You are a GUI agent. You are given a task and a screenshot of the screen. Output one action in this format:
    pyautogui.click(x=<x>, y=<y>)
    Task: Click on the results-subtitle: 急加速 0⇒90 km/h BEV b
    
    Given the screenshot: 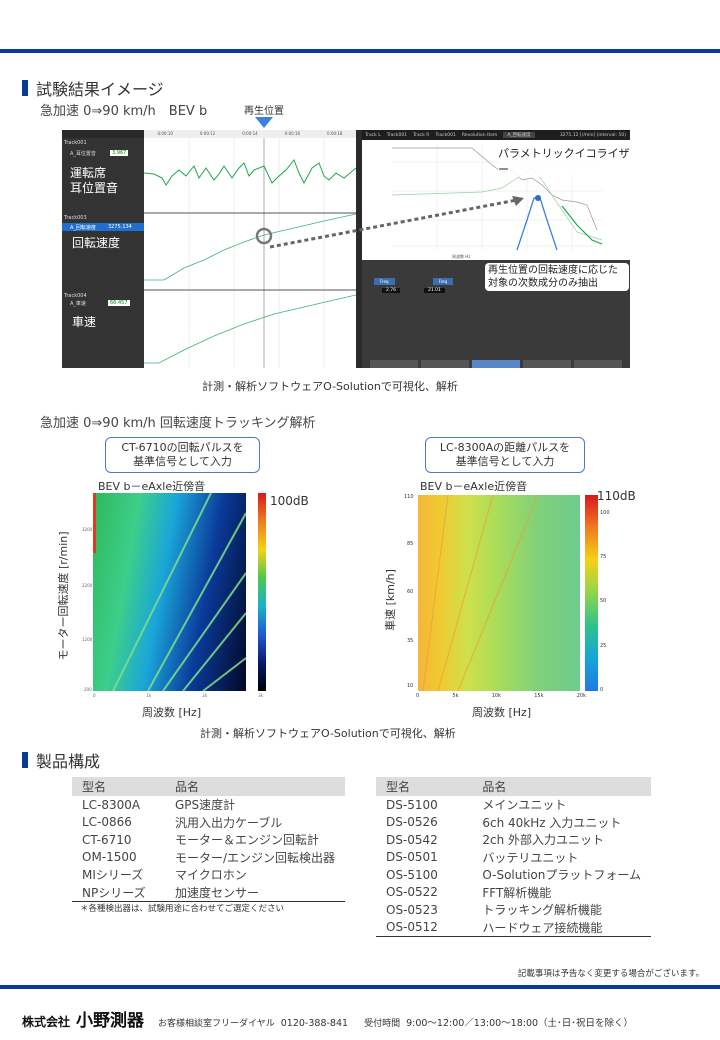 What is the action you would take?
    pyautogui.click(x=124, y=111)
    